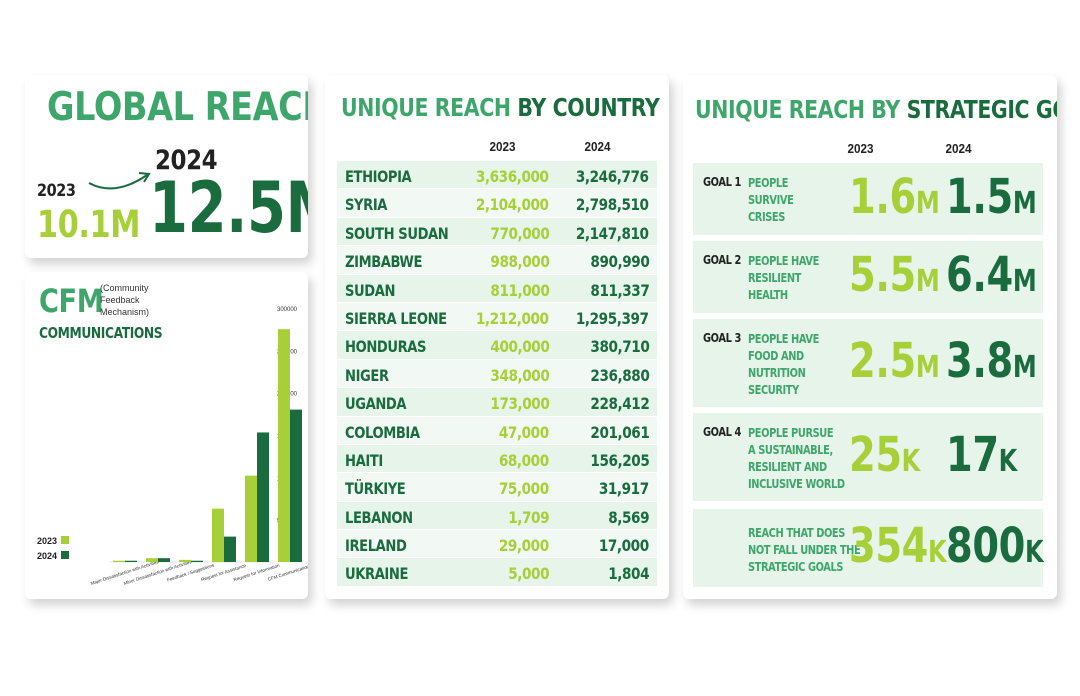 The width and height of the screenshot is (1080, 696). I want to click on goal-value-2024-number: 6.4, so click(979, 275).